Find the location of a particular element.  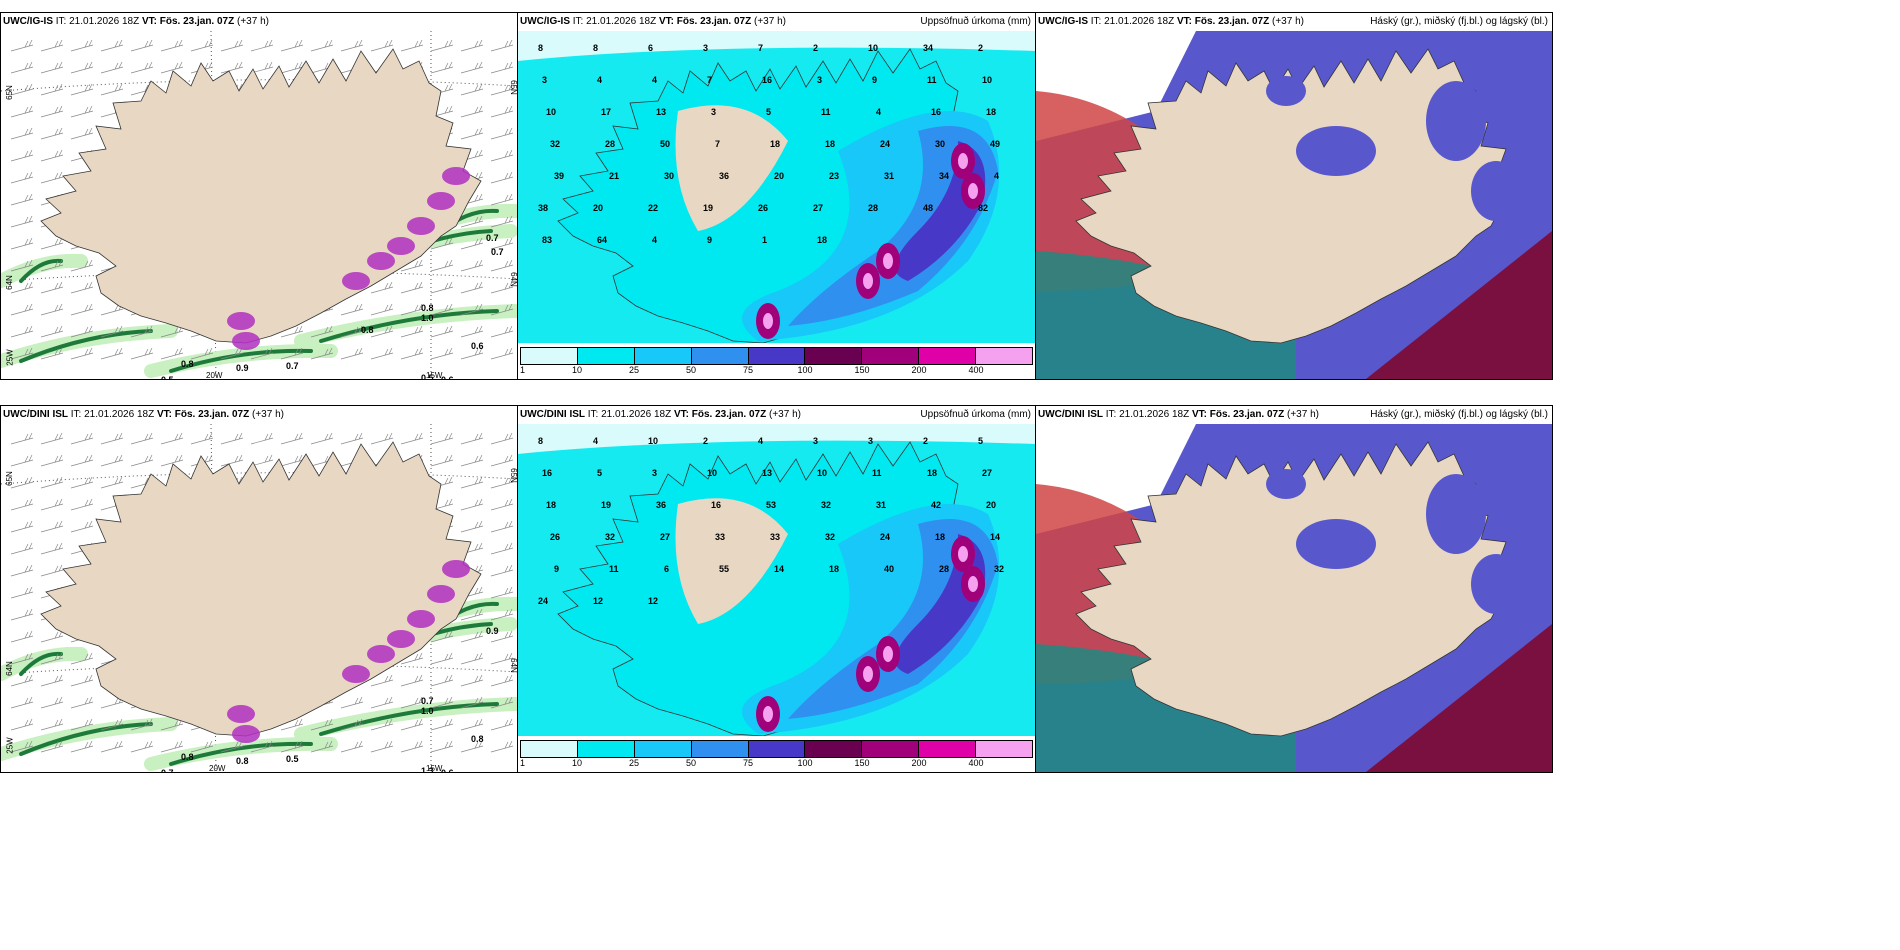

precip-streak-core is located at coordinates (86, 346).